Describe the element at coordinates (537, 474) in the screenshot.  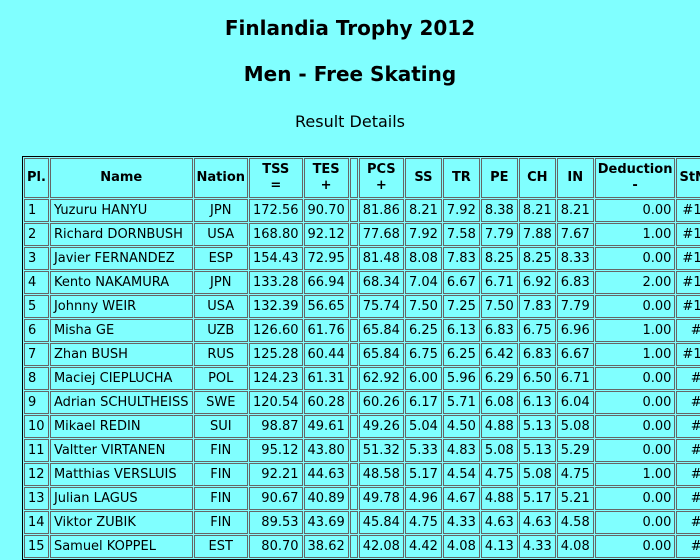
I see `cell: 5.08` at that location.